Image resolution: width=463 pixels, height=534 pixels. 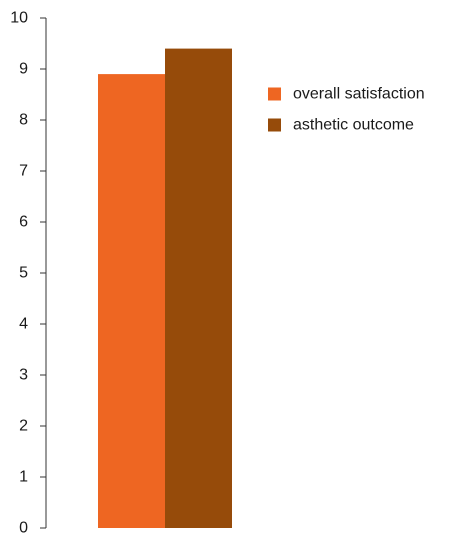 I want to click on bar-asthetic-outcome, so click(x=198, y=288).